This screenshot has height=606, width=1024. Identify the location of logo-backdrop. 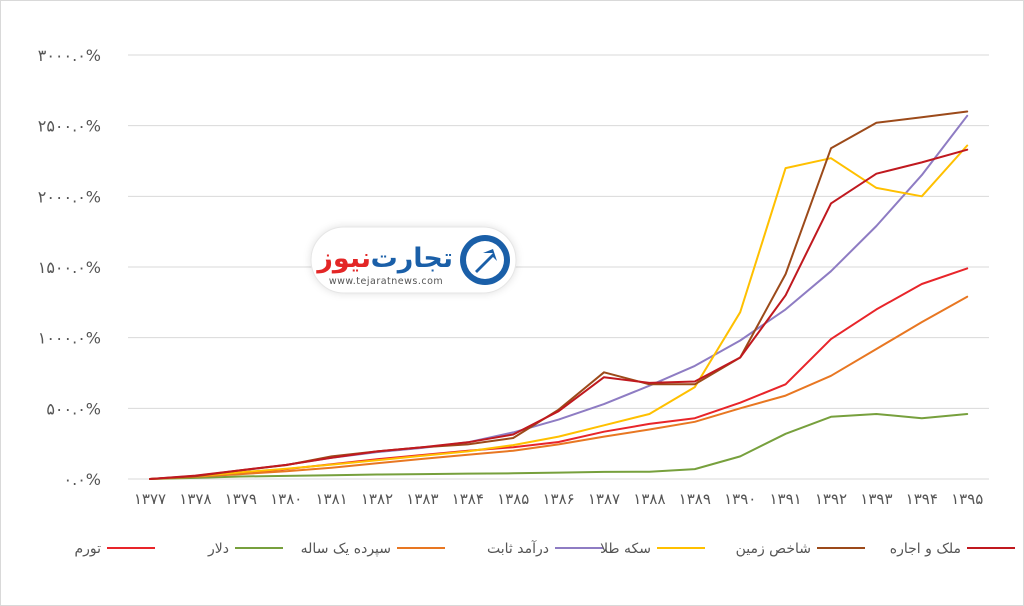
(413, 260).